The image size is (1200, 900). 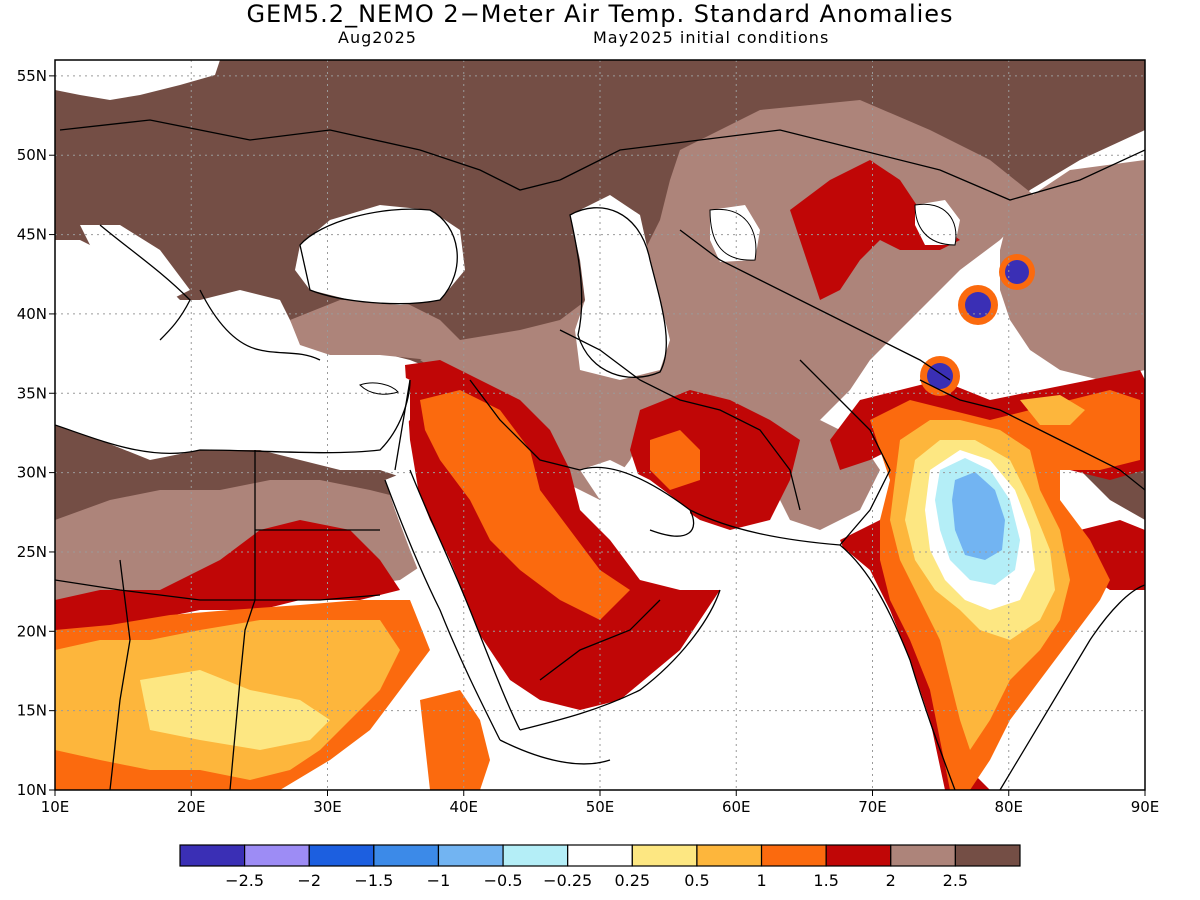 I want to click on coastline-caspian, so click(x=618, y=293).